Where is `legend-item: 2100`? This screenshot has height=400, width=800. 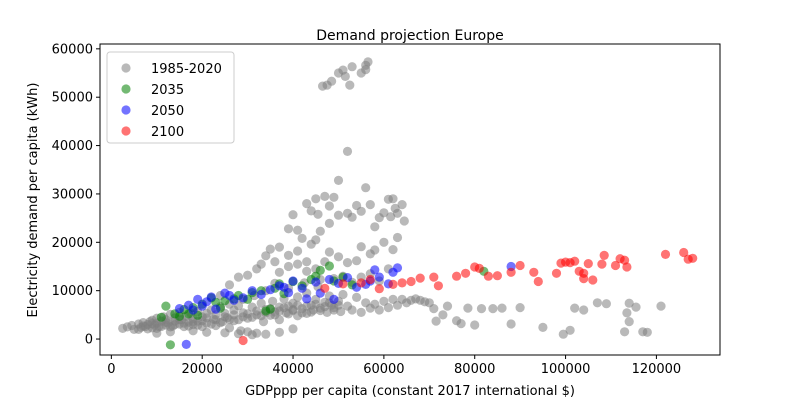
legend-item: 2100 is located at coordinates (152, 132).